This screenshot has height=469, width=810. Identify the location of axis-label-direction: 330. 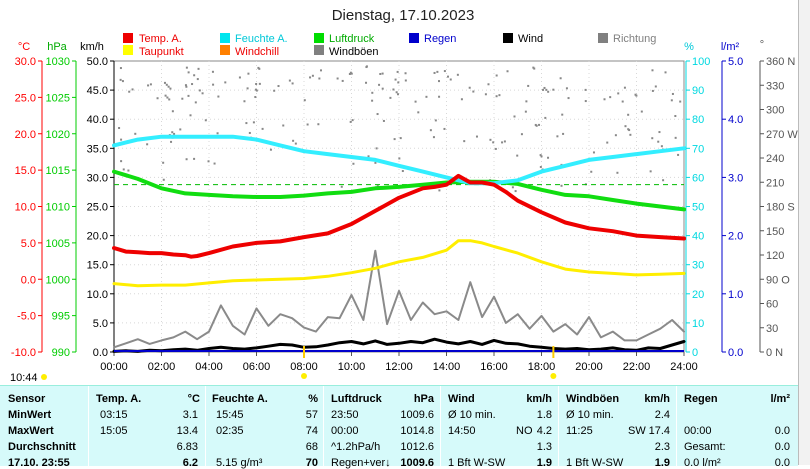
(775, 86).